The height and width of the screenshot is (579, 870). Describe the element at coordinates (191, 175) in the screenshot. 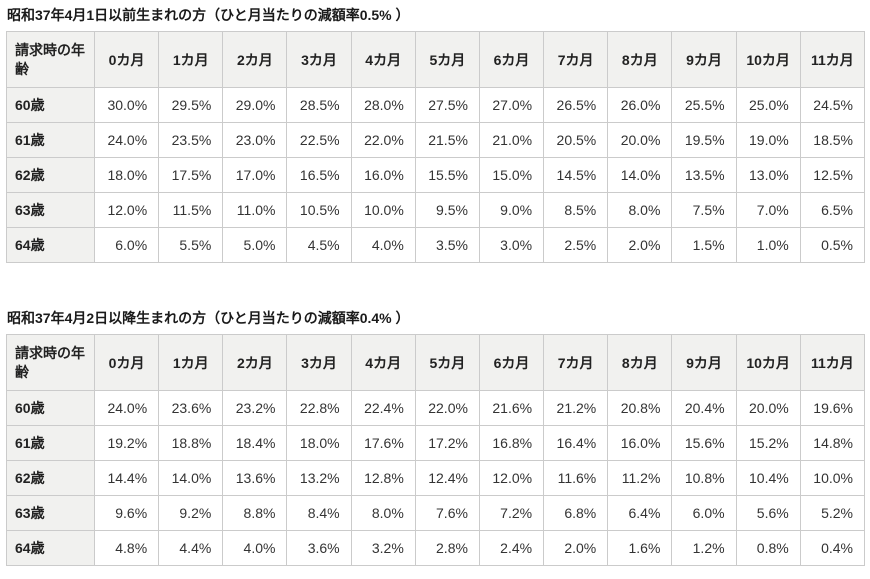

I see `rate-cell: 17.5%` at that location.